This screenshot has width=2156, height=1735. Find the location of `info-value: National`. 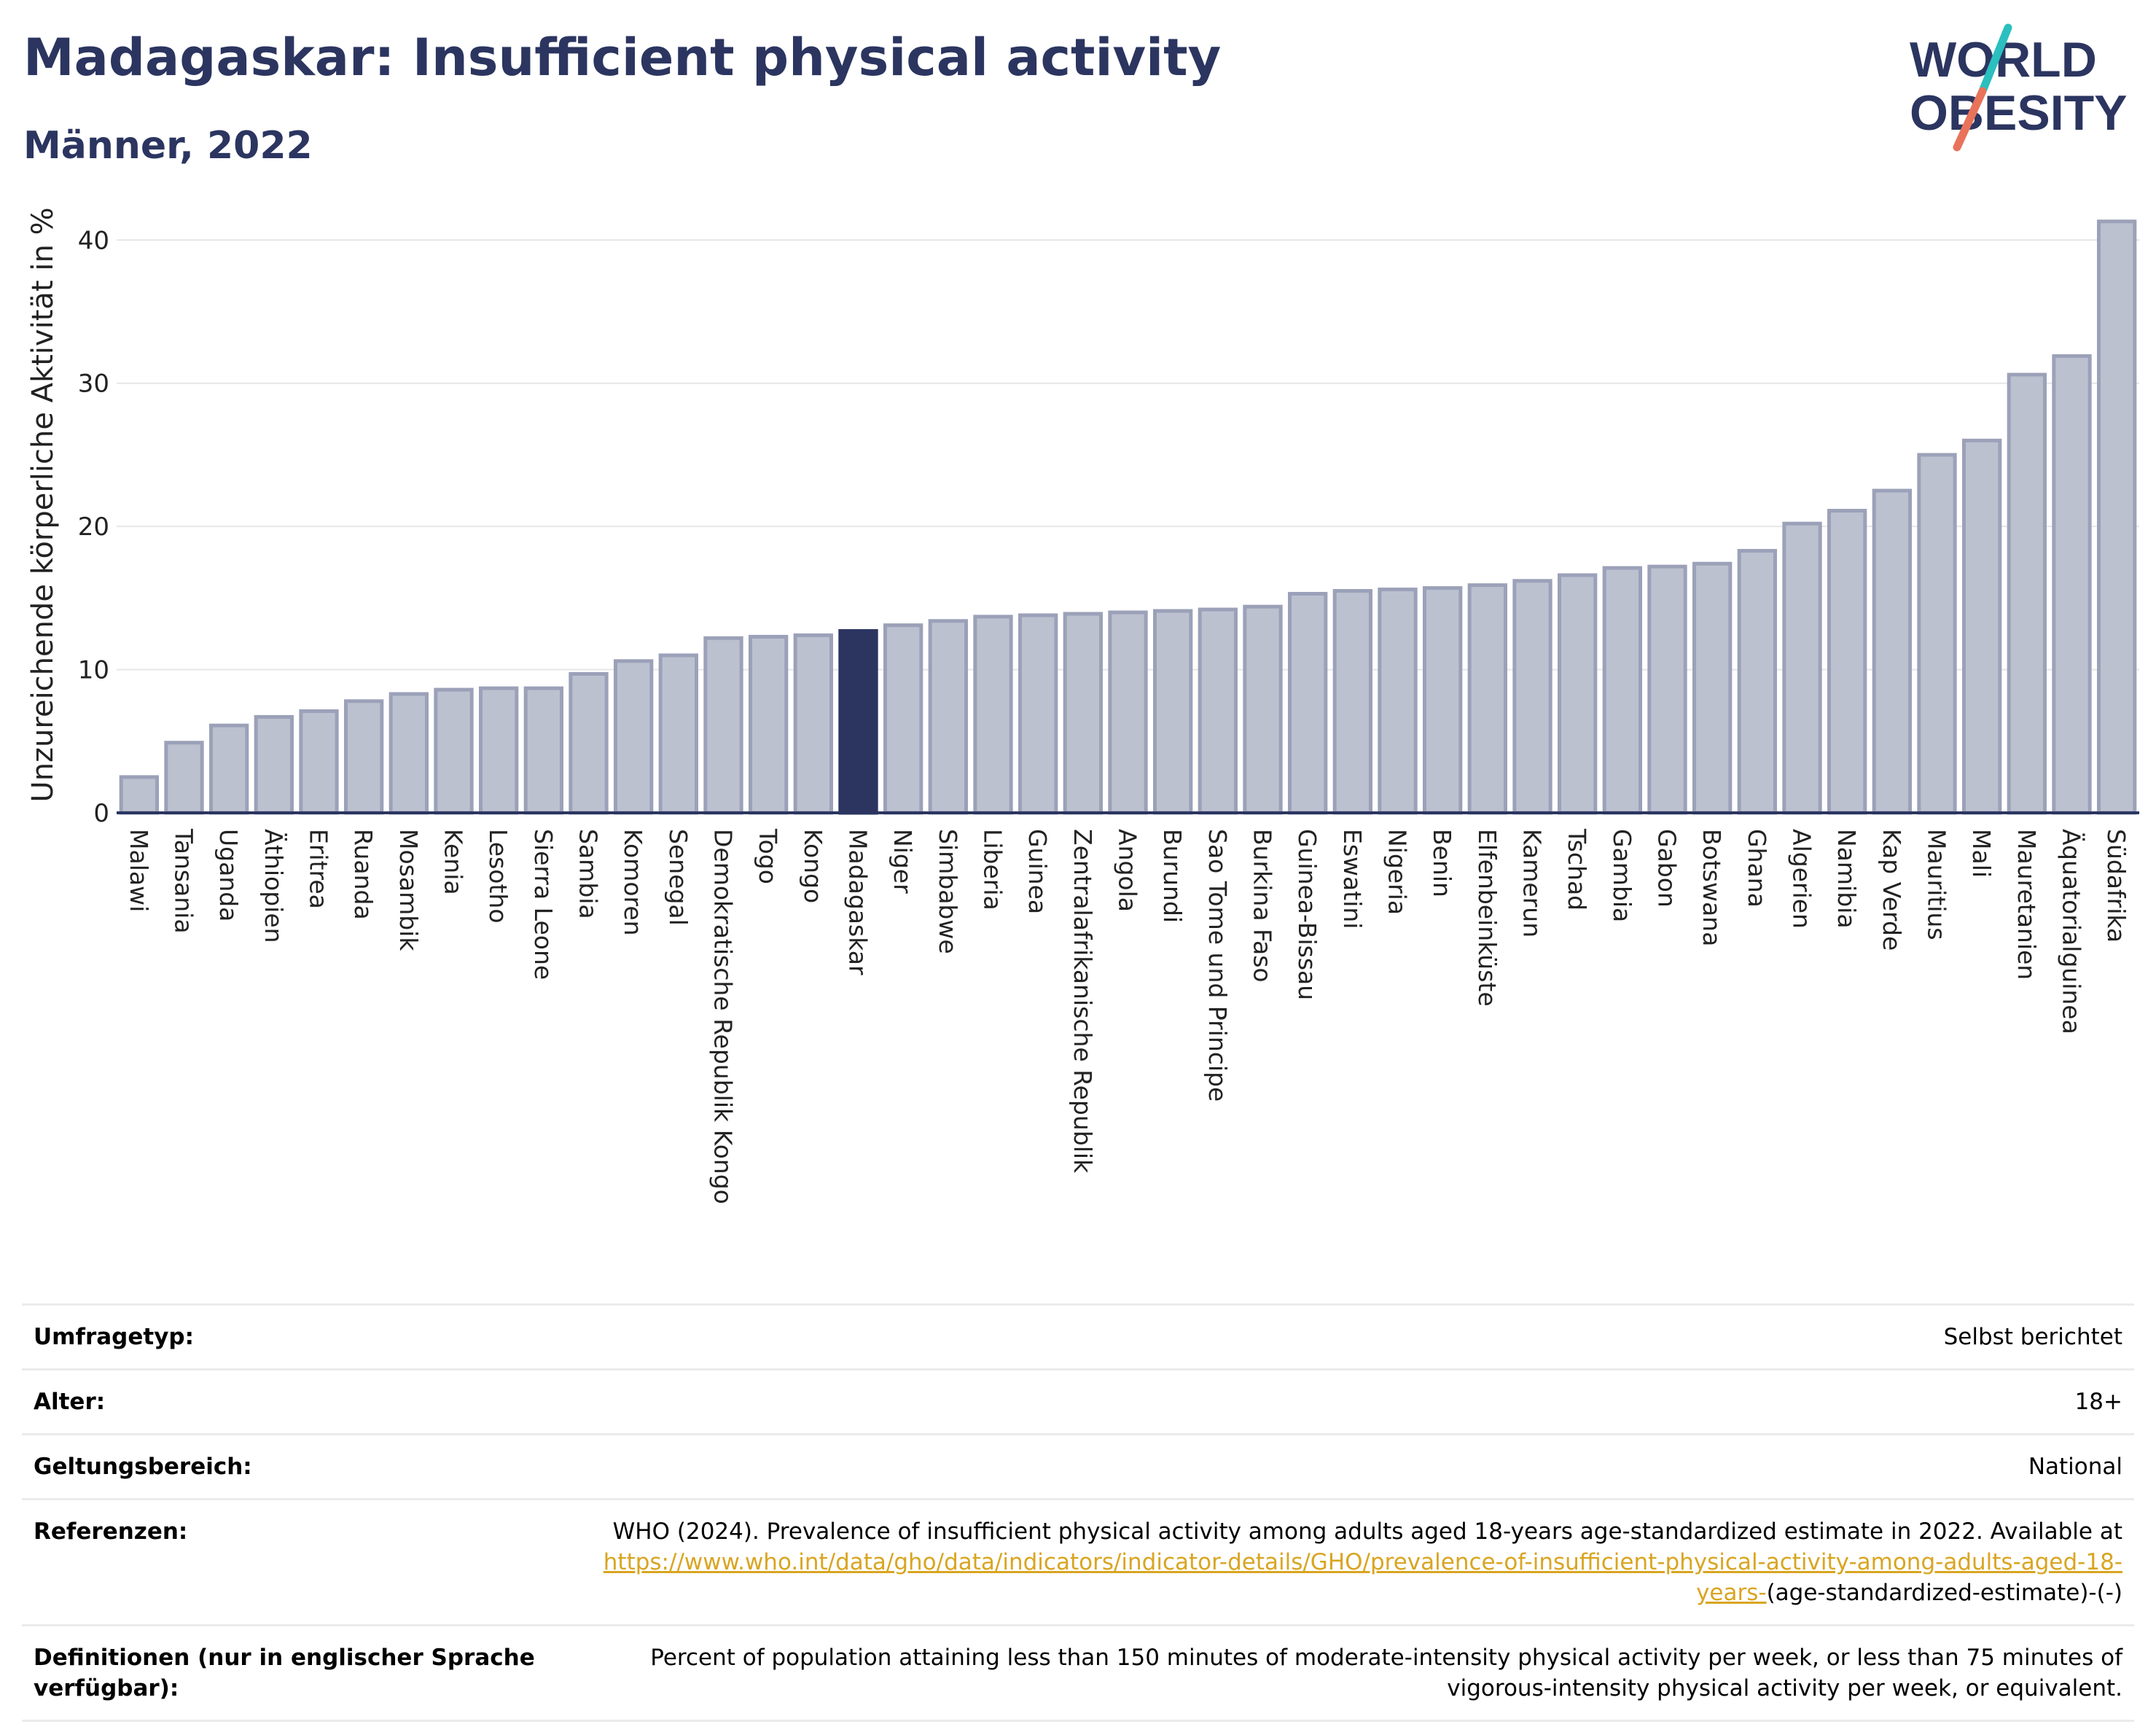

info-value: National is located at coordinates (2075, 1467).